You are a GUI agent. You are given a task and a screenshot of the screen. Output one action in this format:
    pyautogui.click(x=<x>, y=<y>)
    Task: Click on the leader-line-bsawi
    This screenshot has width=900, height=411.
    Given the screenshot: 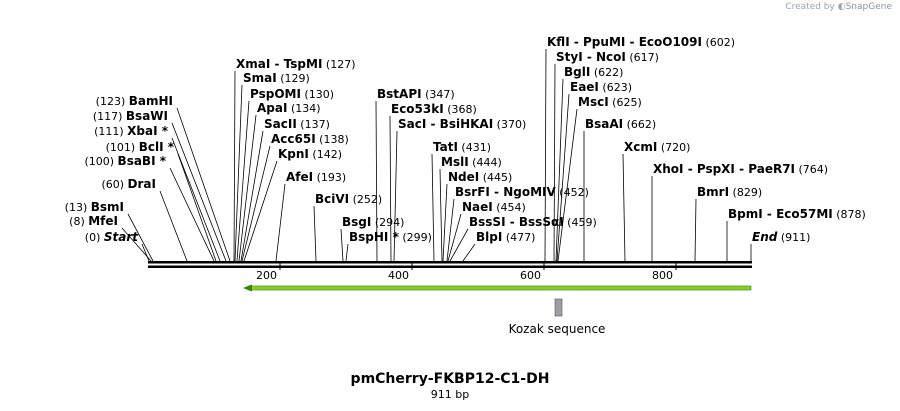 What is the action you would take?
    pyautogui.click(x=199, y=192)
    